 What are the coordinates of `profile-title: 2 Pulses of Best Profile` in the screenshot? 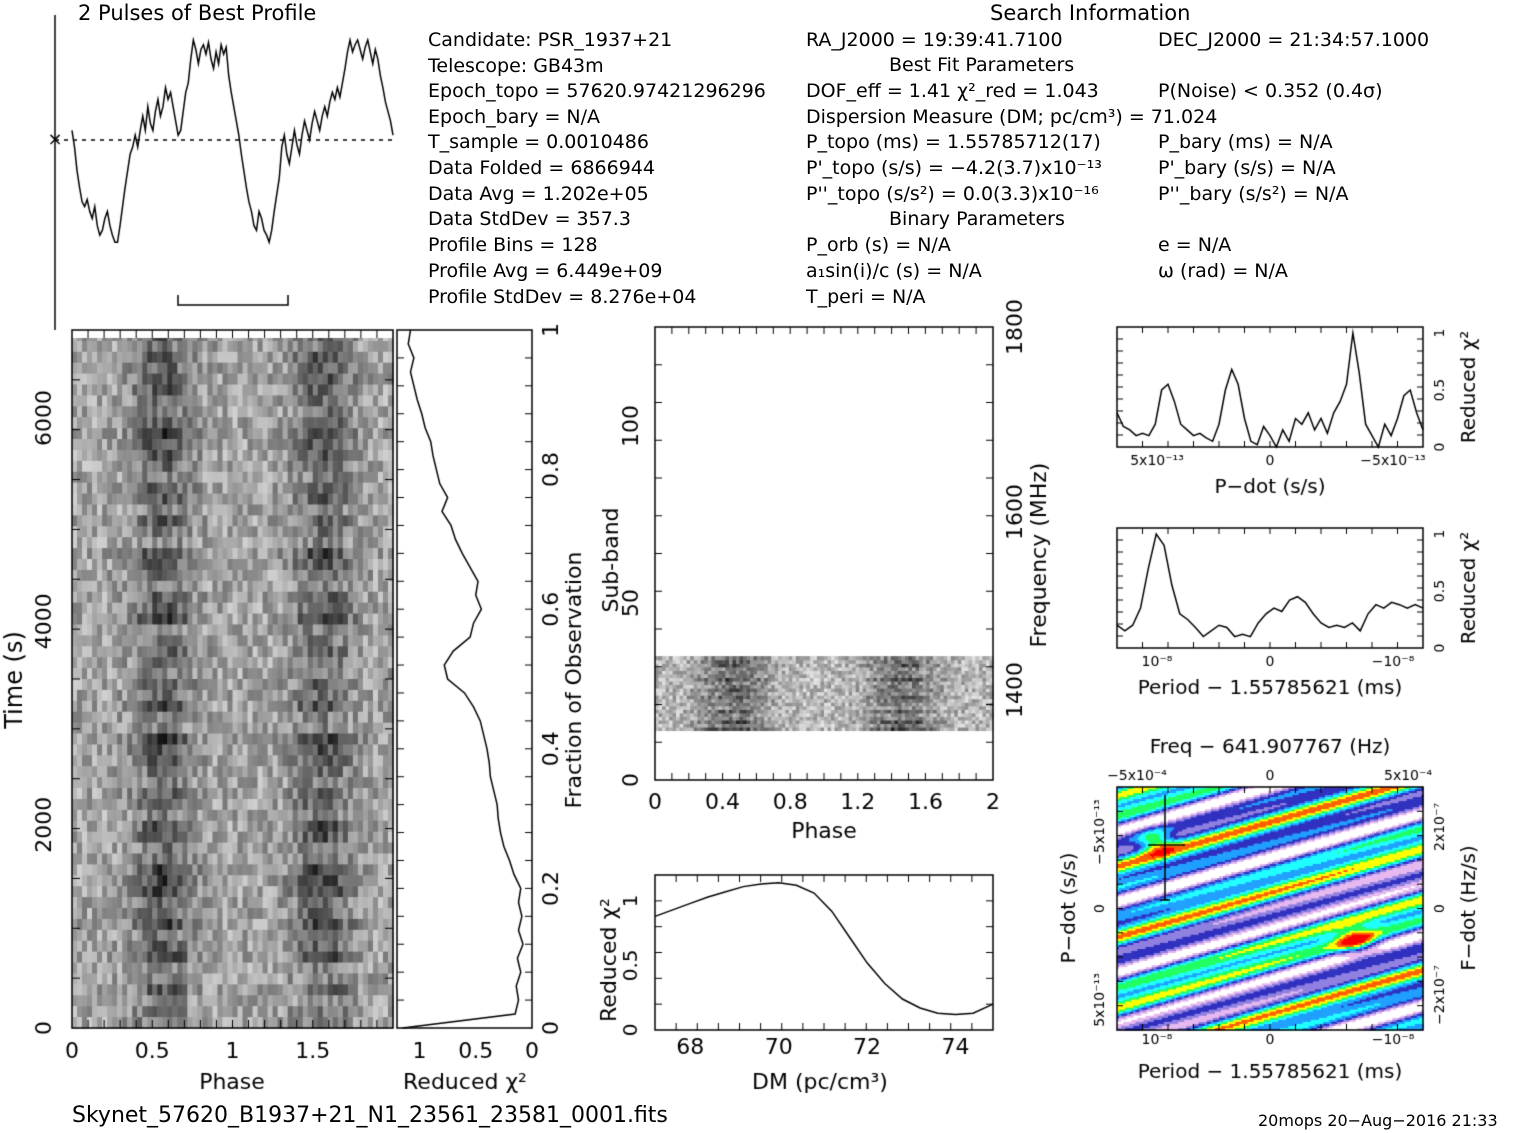 It's located at (197, 13).